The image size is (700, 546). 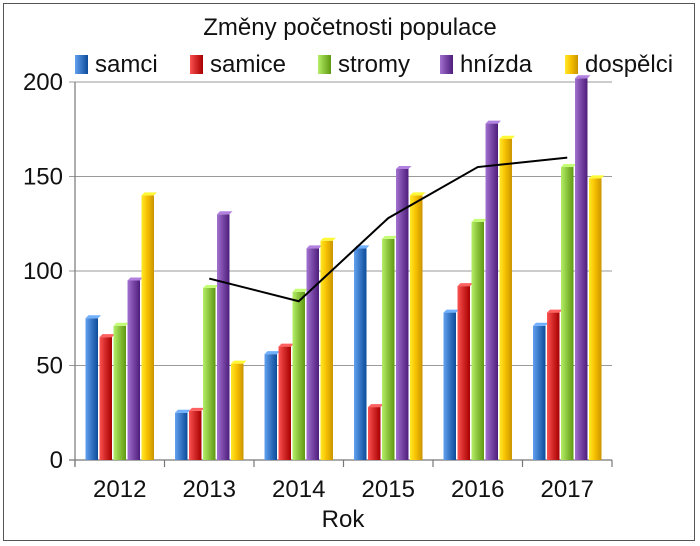 I want to click on bar-hnízda-2014, so click(x=314, y=352).